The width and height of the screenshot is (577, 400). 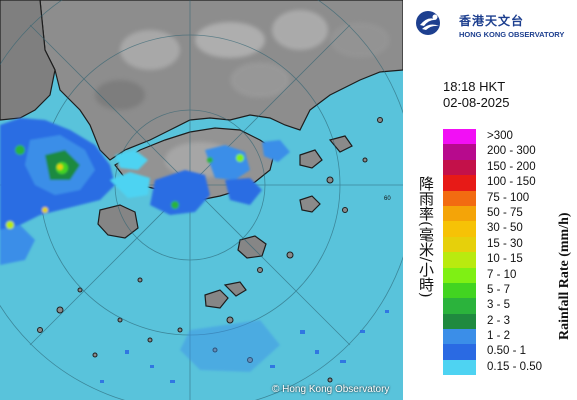 I want to click on observation-timestamp: 18:18 HKT 02-08-2025, so click(x=476, y=95).